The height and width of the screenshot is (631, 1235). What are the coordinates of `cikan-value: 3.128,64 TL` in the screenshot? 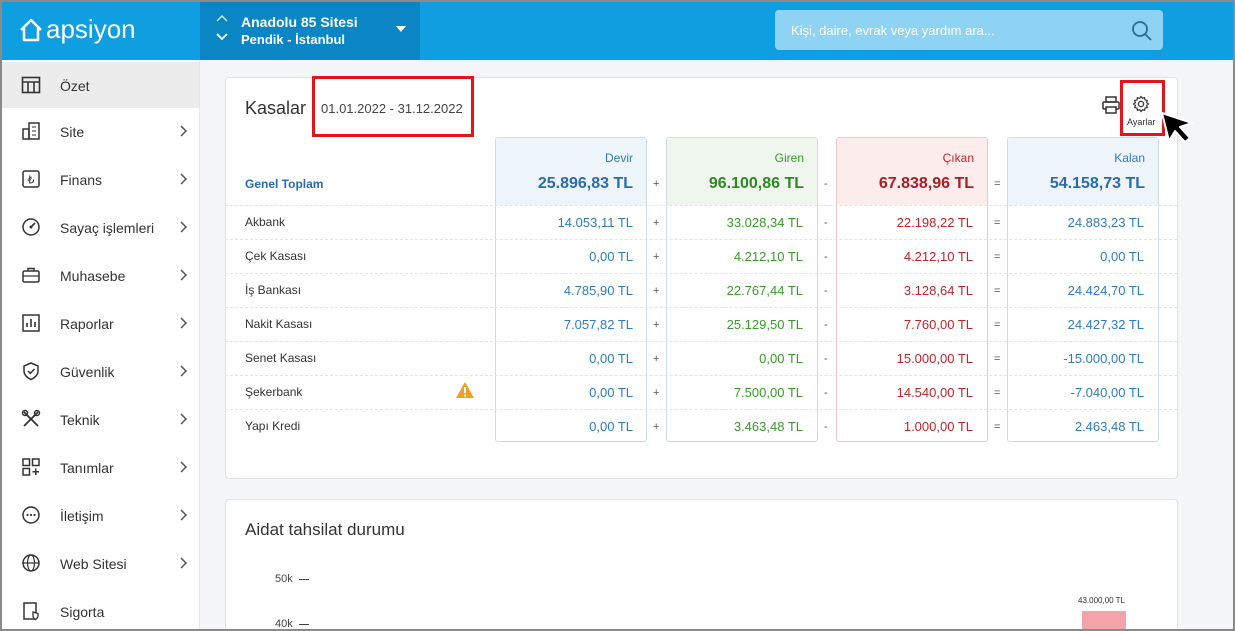 It's located at (938, 290).